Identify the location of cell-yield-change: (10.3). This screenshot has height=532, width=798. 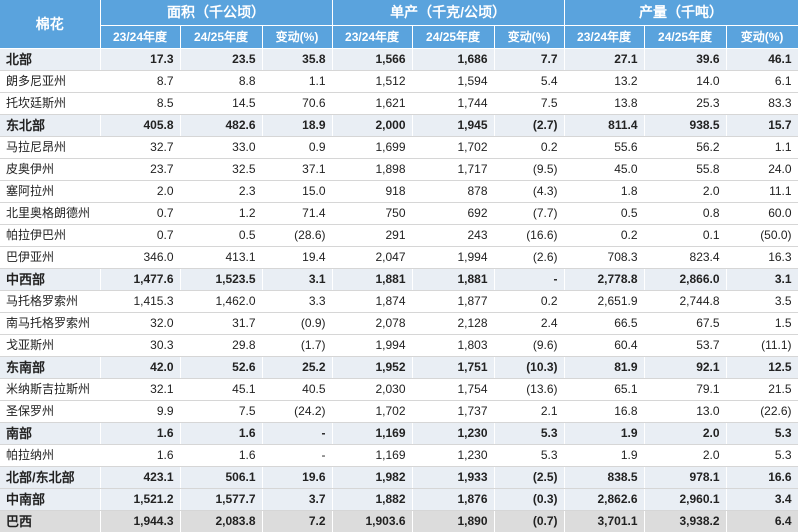
(529, 368).